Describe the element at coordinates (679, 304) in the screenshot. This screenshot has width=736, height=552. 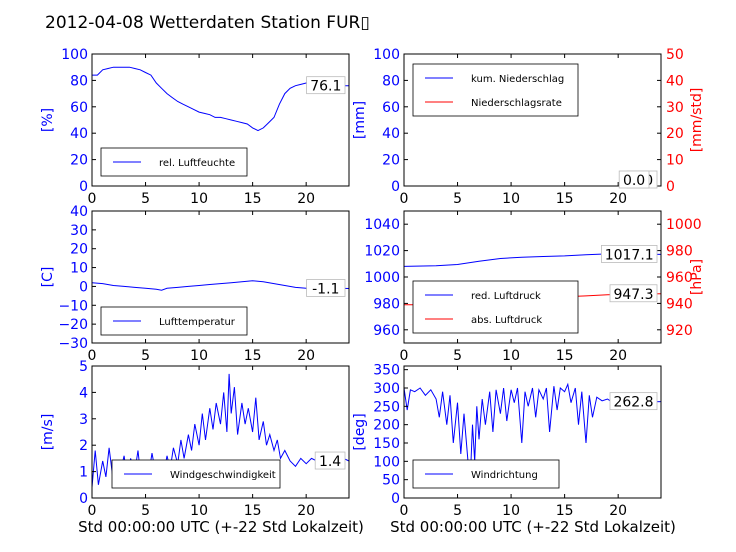
I see `y2-tick-label: 940` at that location.